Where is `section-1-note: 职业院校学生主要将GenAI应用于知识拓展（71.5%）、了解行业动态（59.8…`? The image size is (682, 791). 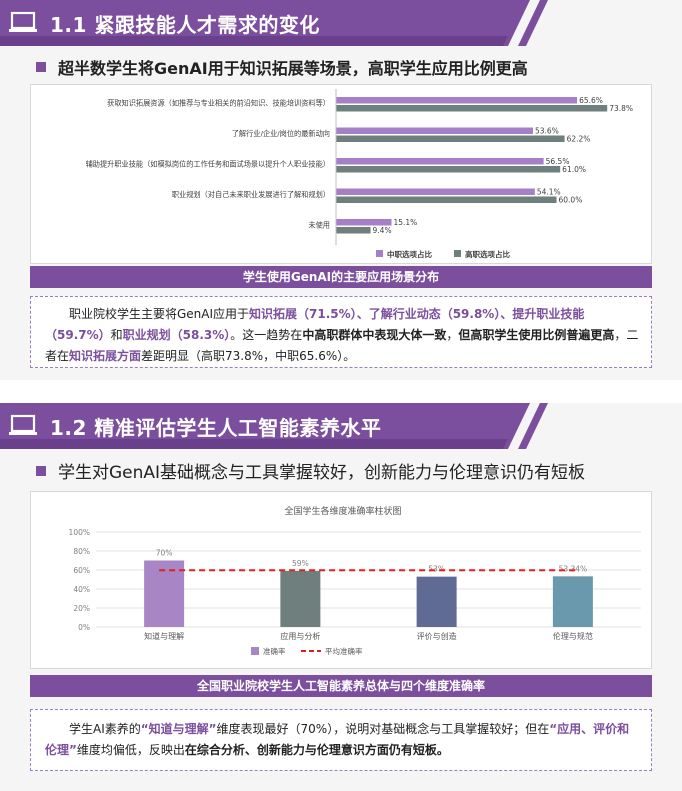
section-1-note: 职业院校学生主要将GenAI应用于知识拓展（71.5%）、了解行业动态（59.8… is located at coordinates (341, 332).